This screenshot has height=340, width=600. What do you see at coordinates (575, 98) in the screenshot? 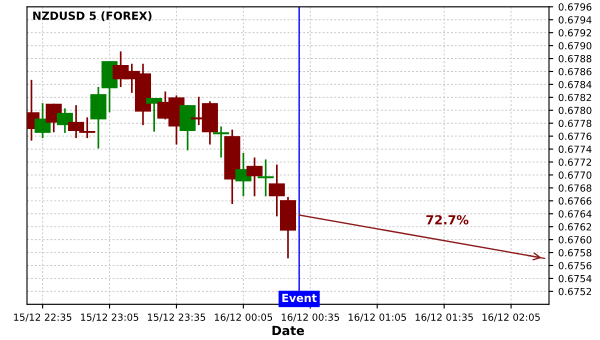
I see `y-tick-label: 0.6782` at bounding box center [575, 98].